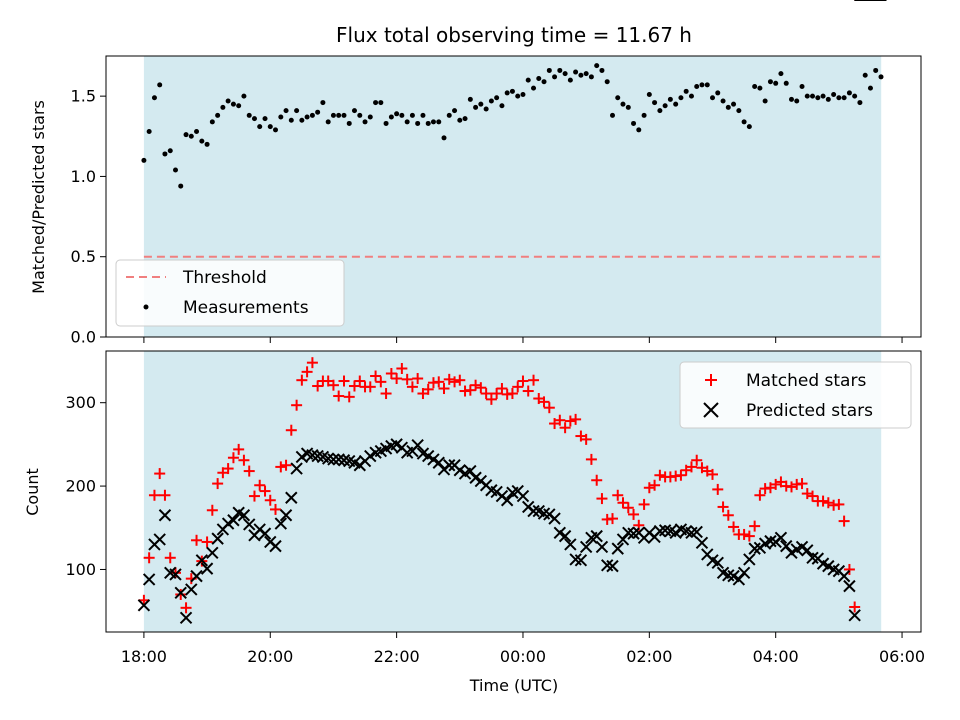 The image size is (960, 720). Describe the element at coordinates (795, 395) in the screenshot. I see `bottom-legend-box` at that location.